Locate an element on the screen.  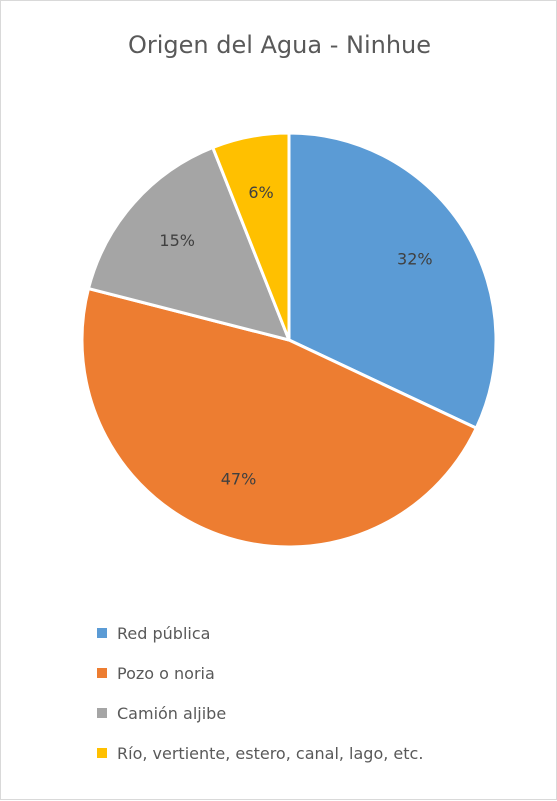
legend-label: Pozo o noria is located at coordinates (166, 673).